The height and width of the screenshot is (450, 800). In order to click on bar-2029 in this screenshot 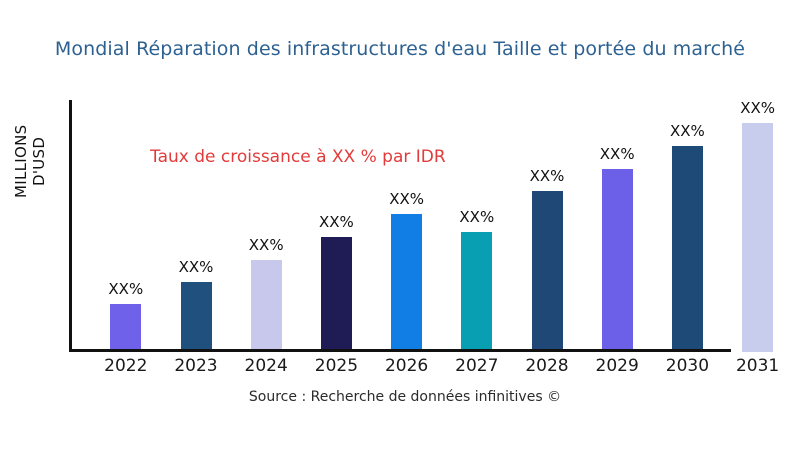, I will do `click(617, 260)`.